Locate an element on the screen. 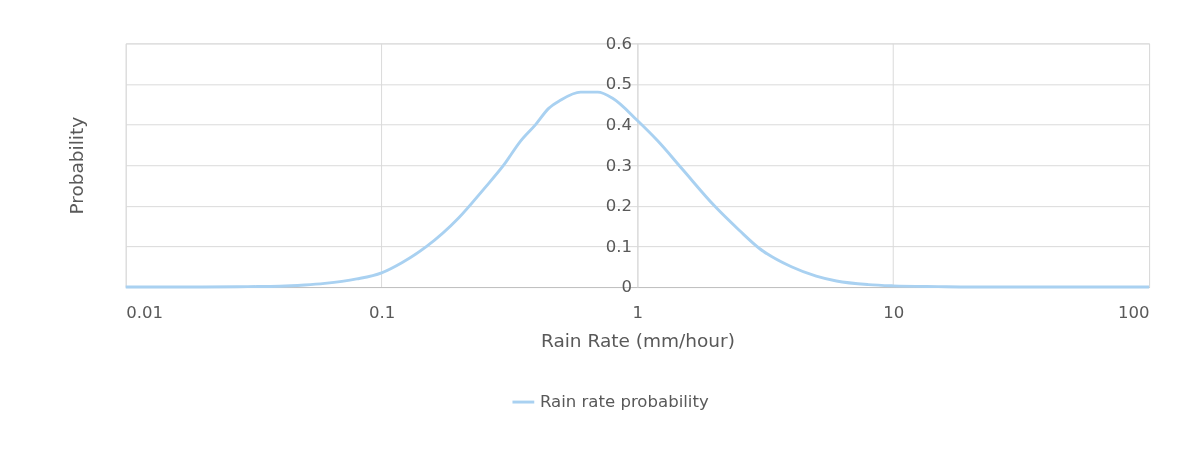  x-axis-title: Rain Rate (mm/hour) is located at coordinates (637, 340).